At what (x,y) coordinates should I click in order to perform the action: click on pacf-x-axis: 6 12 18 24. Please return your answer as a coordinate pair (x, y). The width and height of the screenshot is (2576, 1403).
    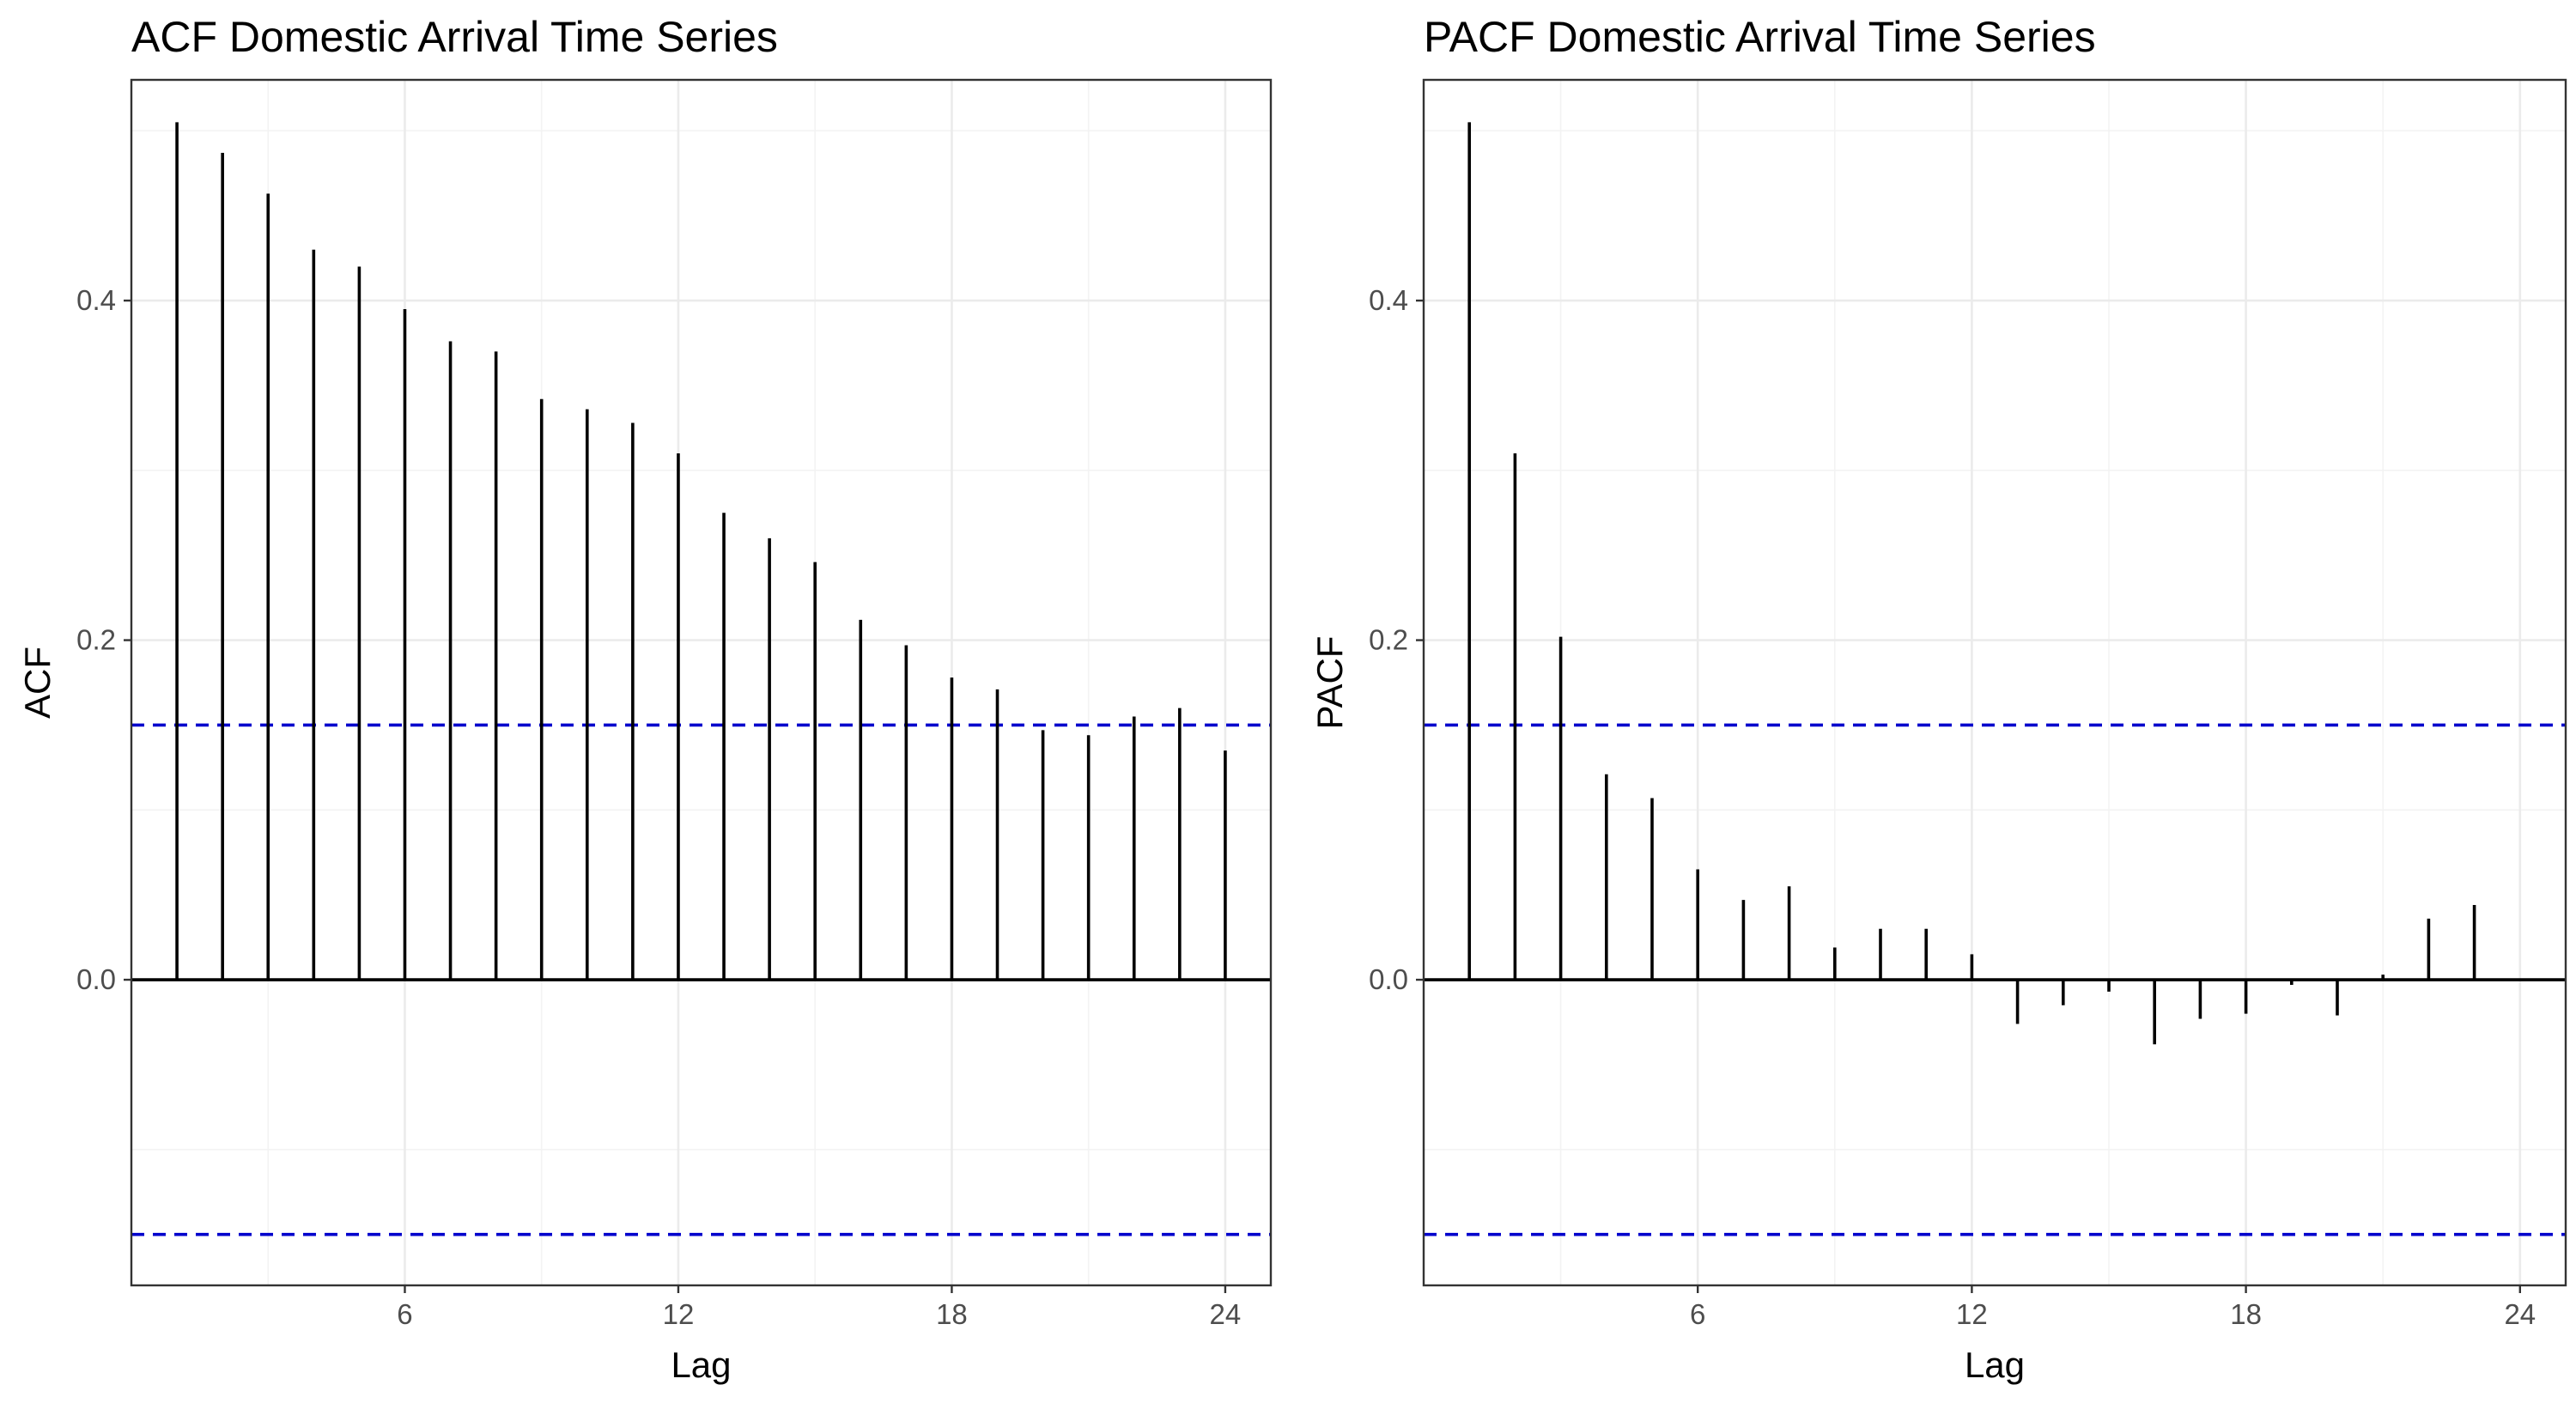
    Looking at the image, I should click on (2113, 1307).